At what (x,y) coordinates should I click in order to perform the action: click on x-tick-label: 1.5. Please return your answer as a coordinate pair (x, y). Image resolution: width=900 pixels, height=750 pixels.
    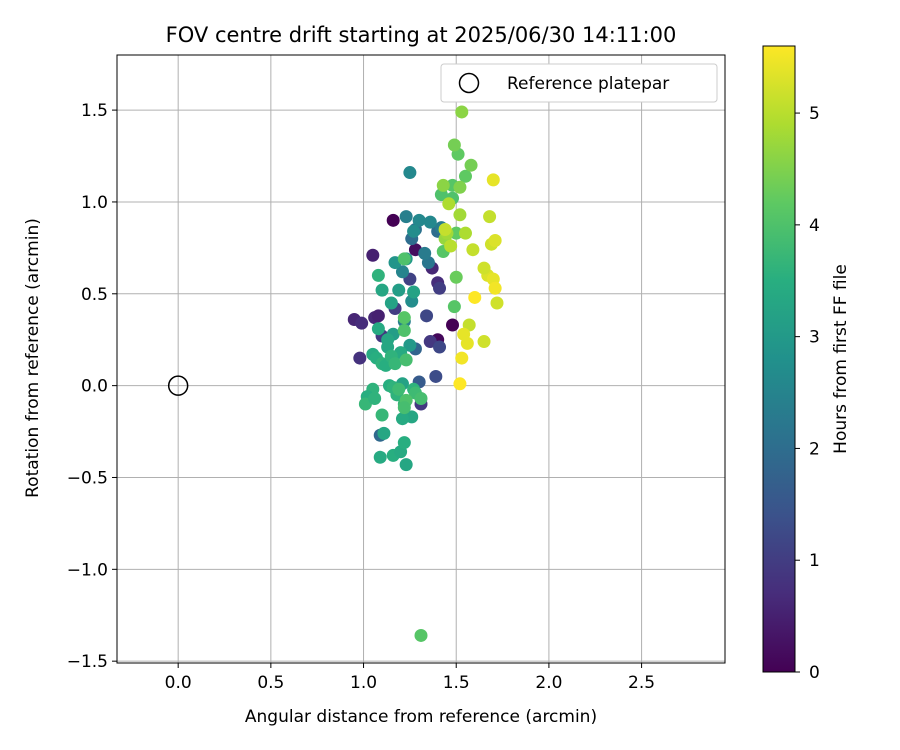
    Looking at the image, I should click on (456, 683).